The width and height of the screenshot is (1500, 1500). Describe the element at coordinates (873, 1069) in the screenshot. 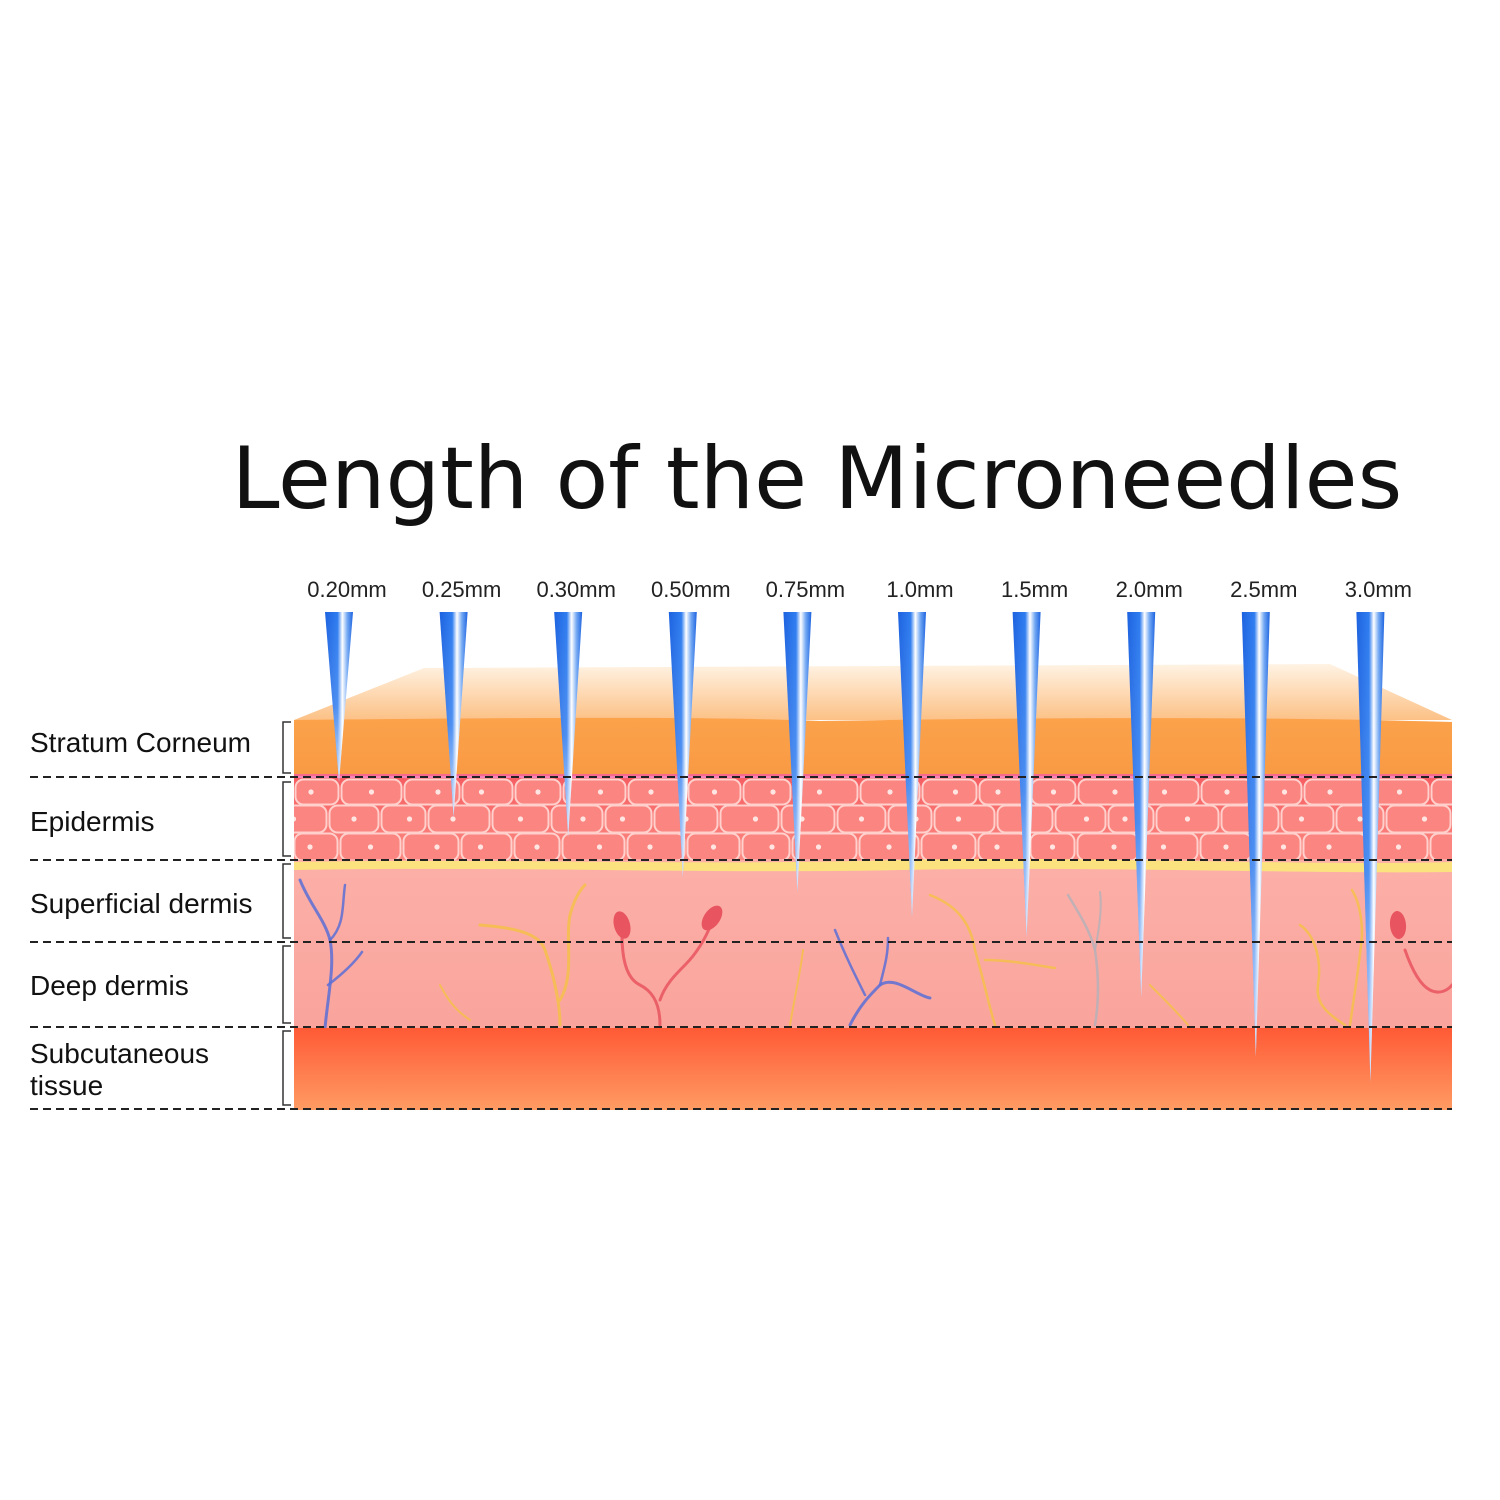

I see `subcutaneous-layer` at that location.